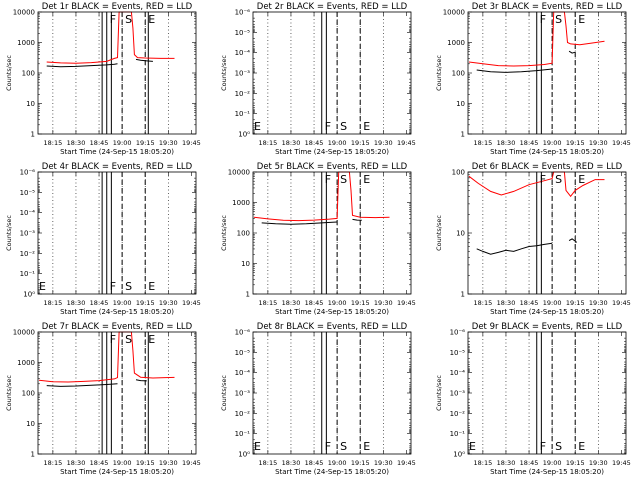  What do you see at coordinates (29, 295) in the screenshot?
I see `y-tick-label: 10⁰` at bounding box center [29, 295].